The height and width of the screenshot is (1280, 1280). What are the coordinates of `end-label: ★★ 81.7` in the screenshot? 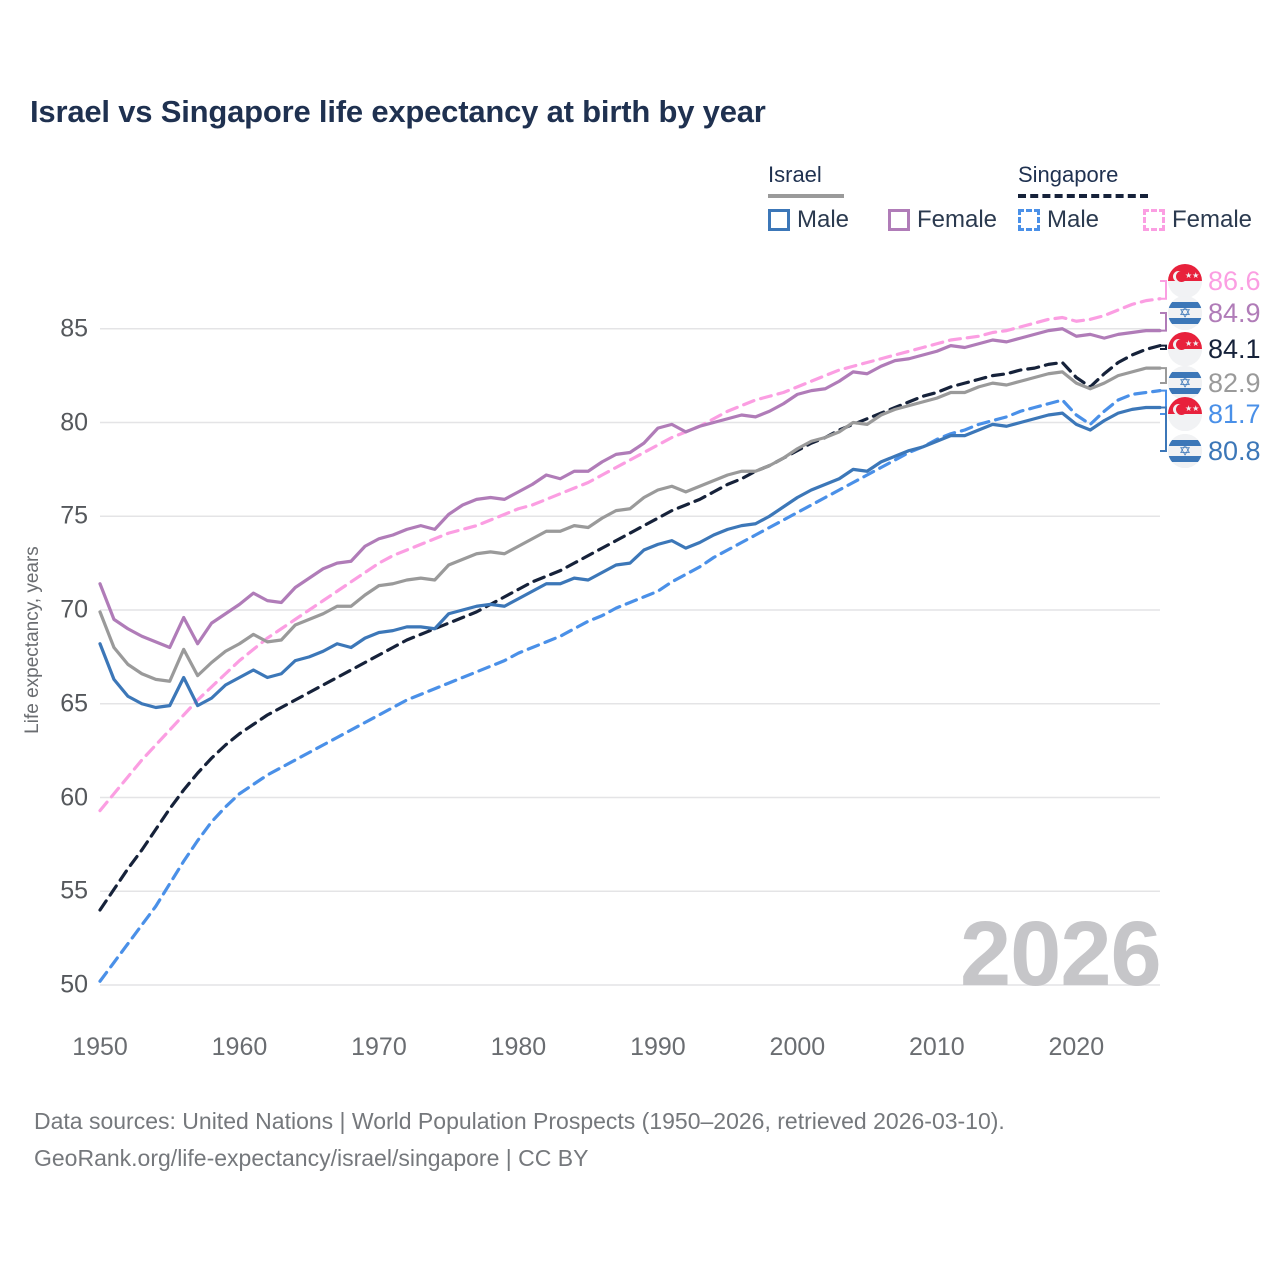 It's located at (1214, 414).